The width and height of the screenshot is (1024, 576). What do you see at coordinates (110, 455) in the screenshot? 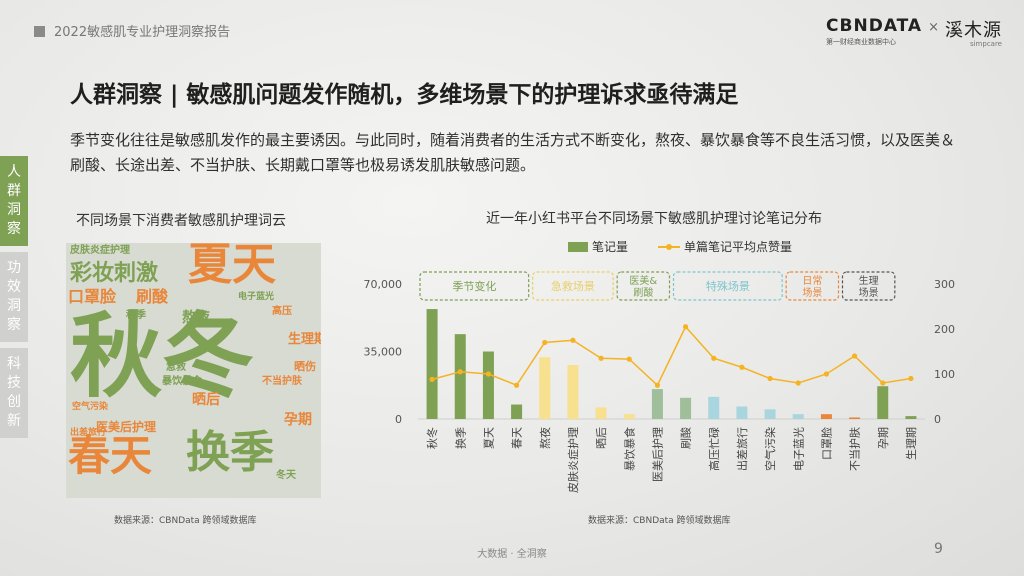
I see `wordcloud-word: 春天` at bounding box center [110, 455].